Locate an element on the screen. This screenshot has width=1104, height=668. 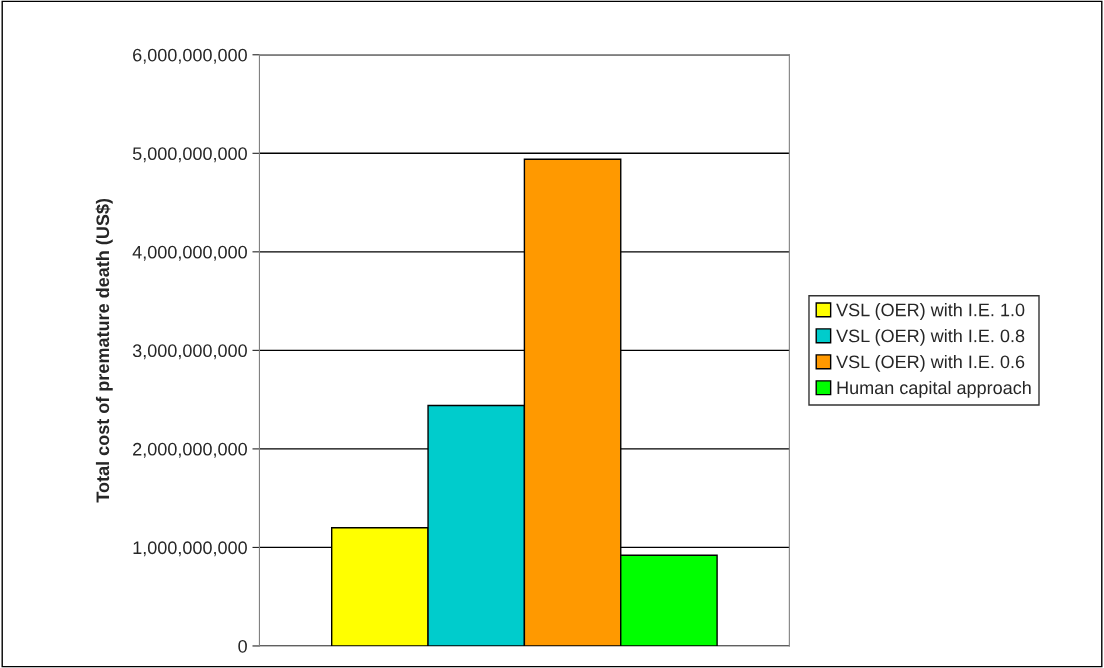
y-axis-title: Total cost of premature death (US$) is located at coordinates (104, 350).